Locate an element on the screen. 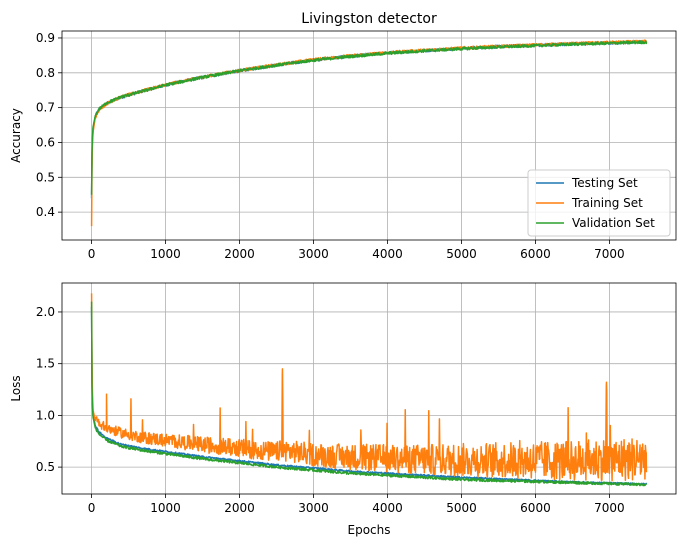 Image resolution: width=691 pixels, height=547 pixels. accuracy-x-tick-label: 5000 is located at coordinates (461, 254).